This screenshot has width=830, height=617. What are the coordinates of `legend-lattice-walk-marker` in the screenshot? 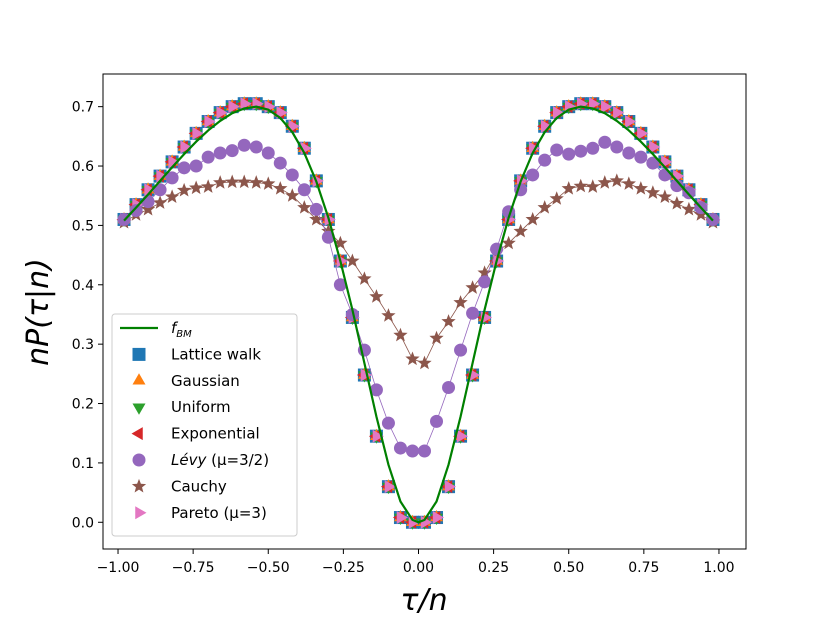 It's located at (139, 354).